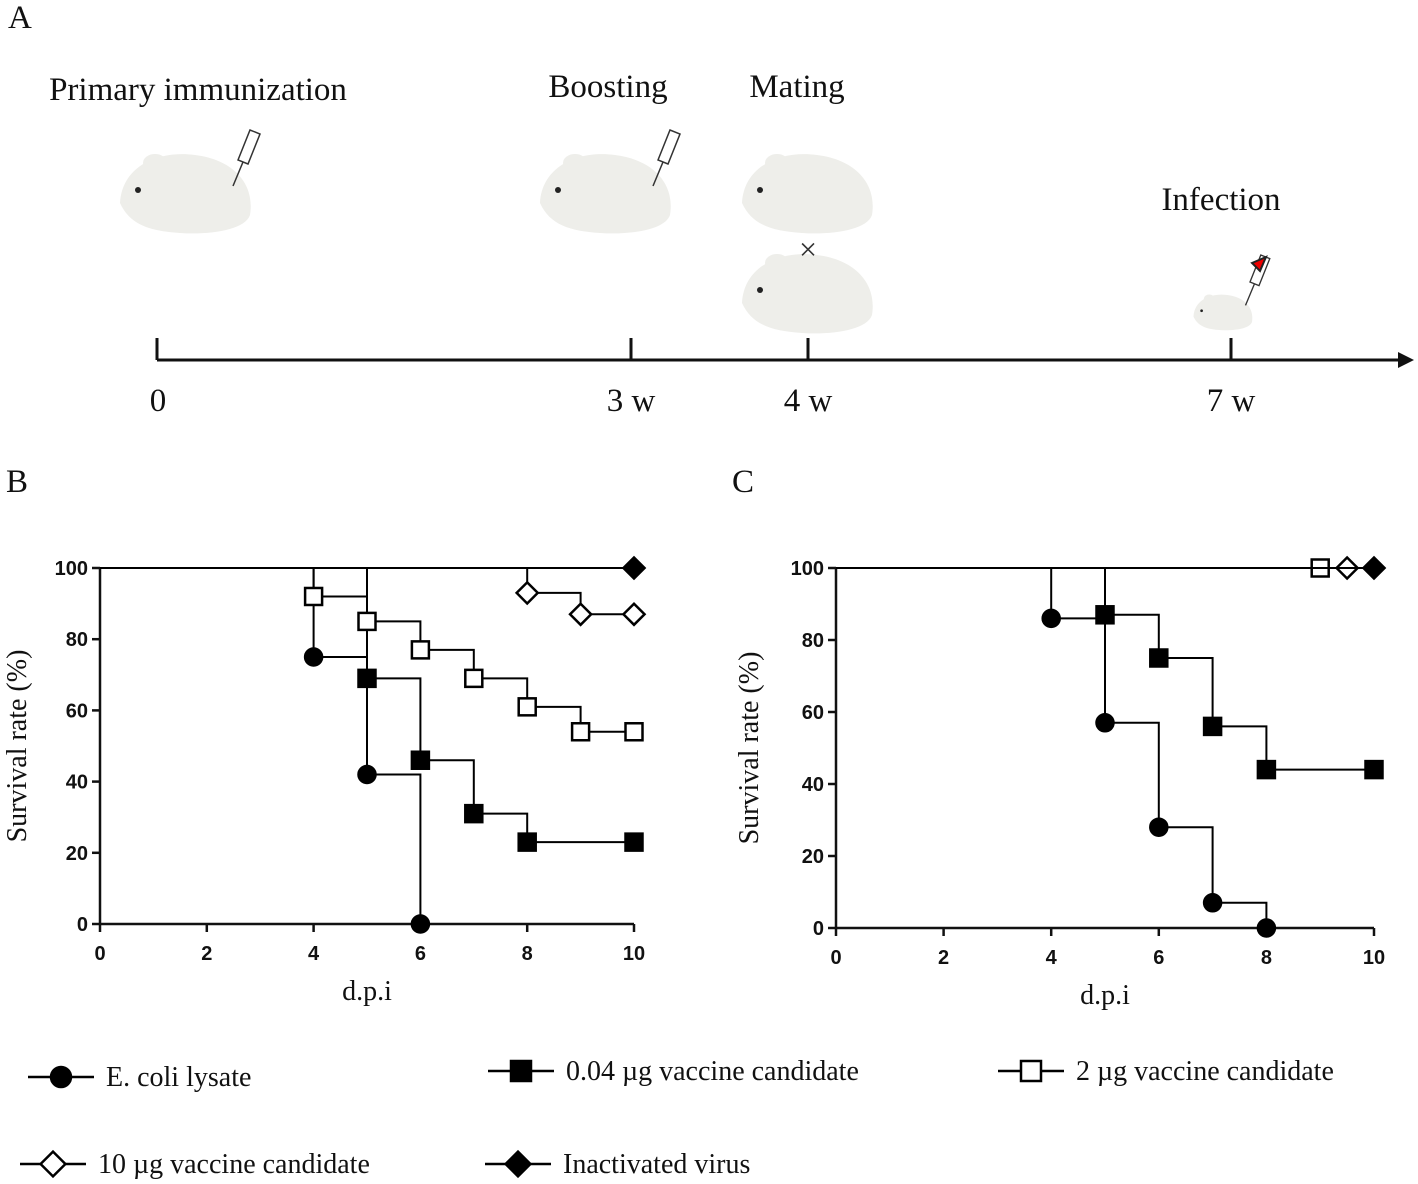 The height and width of the screenshot is (1184, 1418). I want to click on legend-label: 0.04 µg vaccine candidate, so click(712, 1071).